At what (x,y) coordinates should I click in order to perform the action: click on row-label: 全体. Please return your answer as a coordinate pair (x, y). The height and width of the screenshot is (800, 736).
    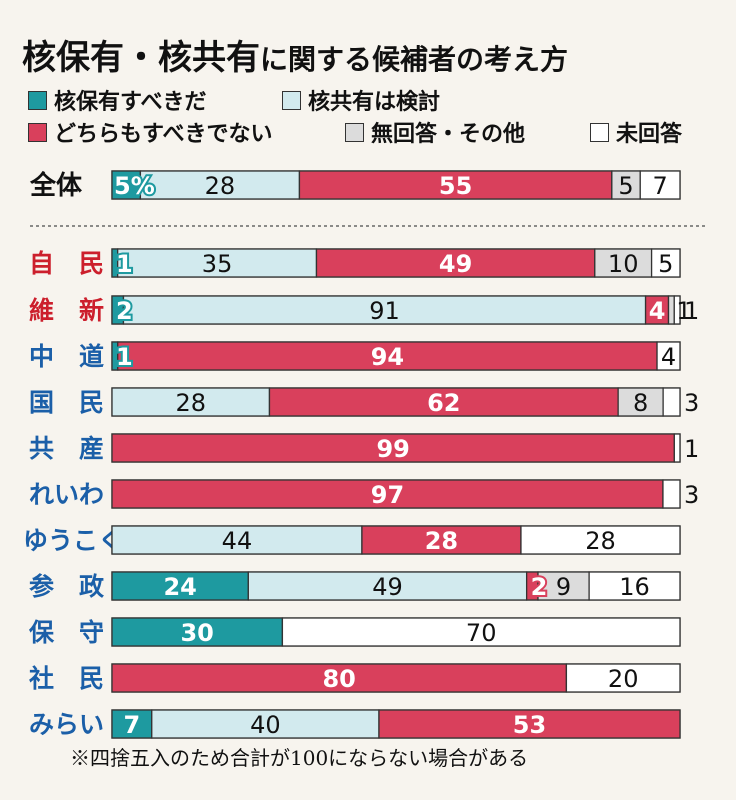
    Looking at the image, I should click on (56, 185).